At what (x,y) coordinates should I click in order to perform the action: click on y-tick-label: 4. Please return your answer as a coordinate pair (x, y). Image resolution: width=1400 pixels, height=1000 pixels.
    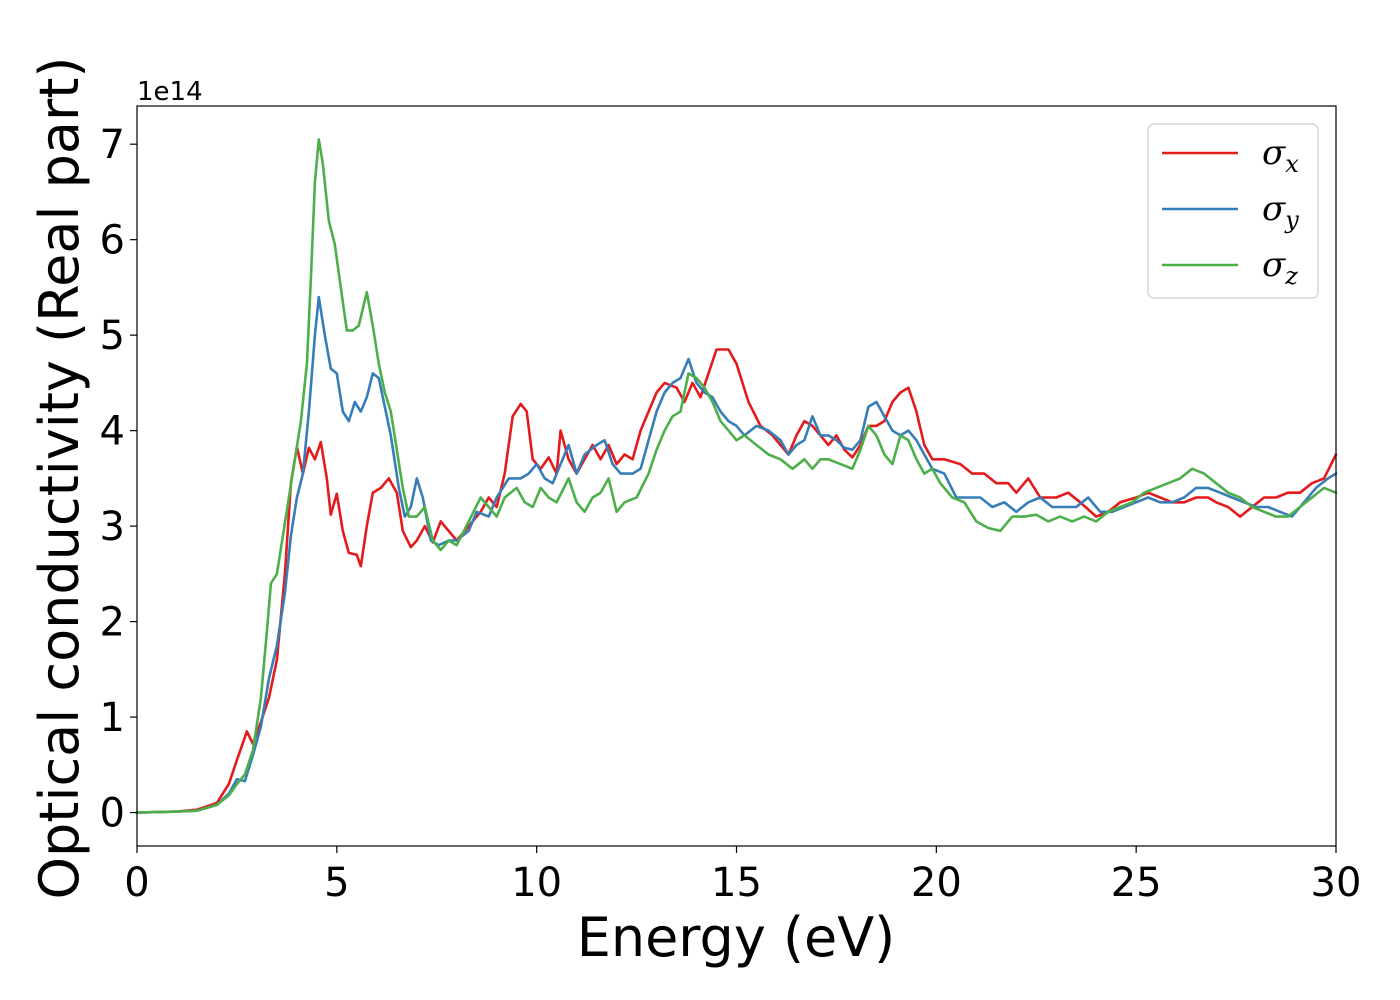
    Looking at the image, I should click on (112, 432).